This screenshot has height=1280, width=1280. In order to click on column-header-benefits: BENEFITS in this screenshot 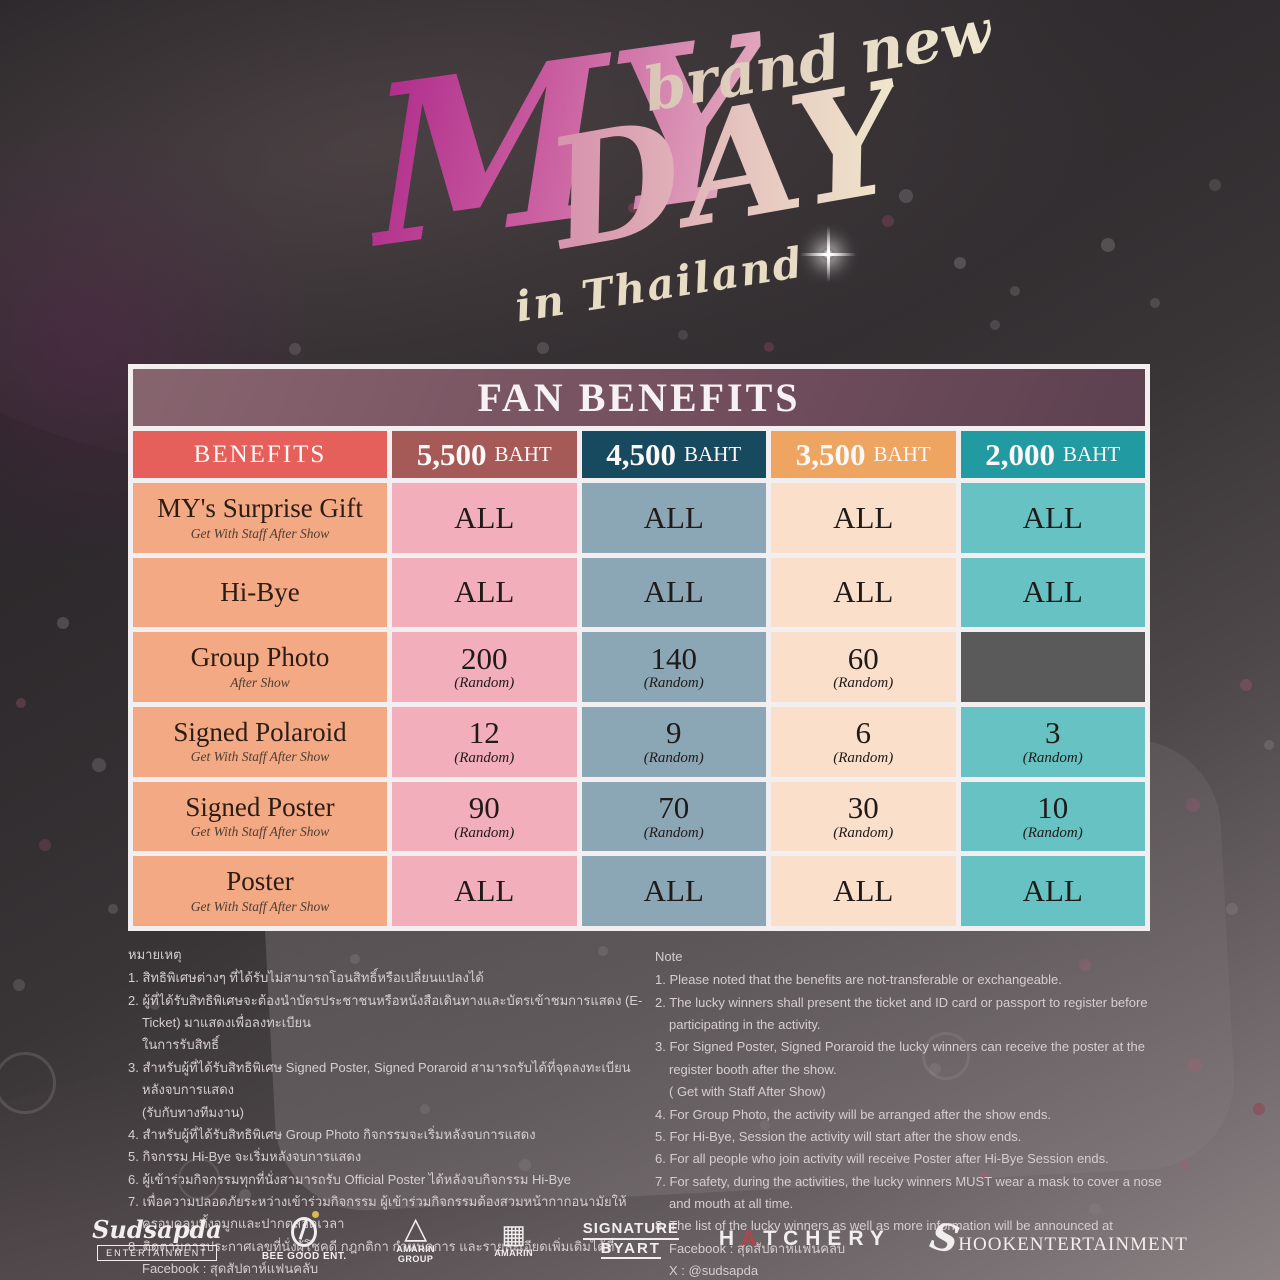, I will do `click(260, 454)`.